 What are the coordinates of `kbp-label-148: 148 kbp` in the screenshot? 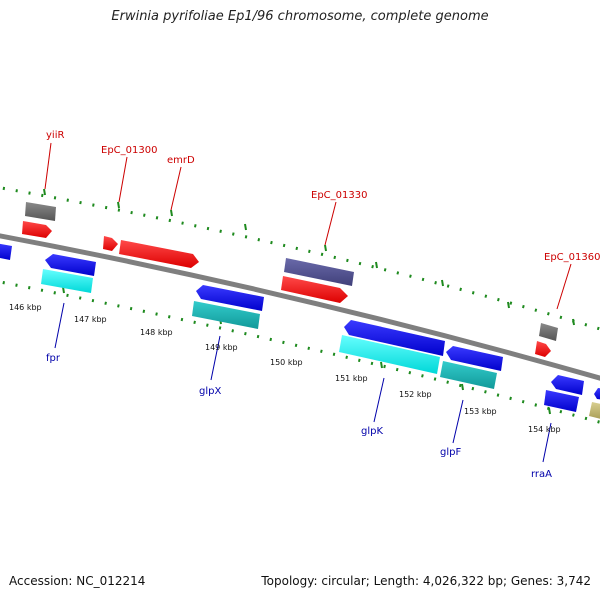 It's located at (156, 332).